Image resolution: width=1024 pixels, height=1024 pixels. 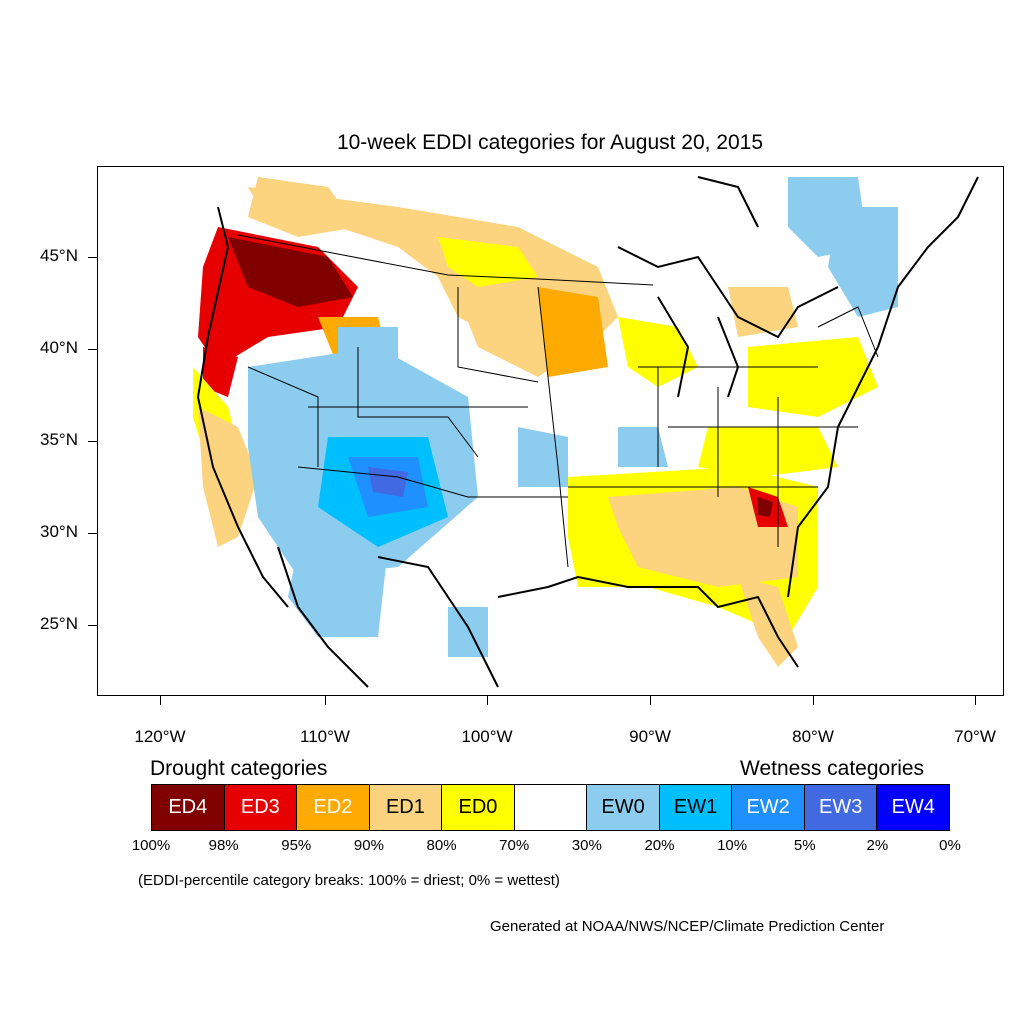 What do you see at coordinates (832, 768) in the screenshot?
I see `wetness-categories-heading: Wetness categories` at bounding box center [832, 768].